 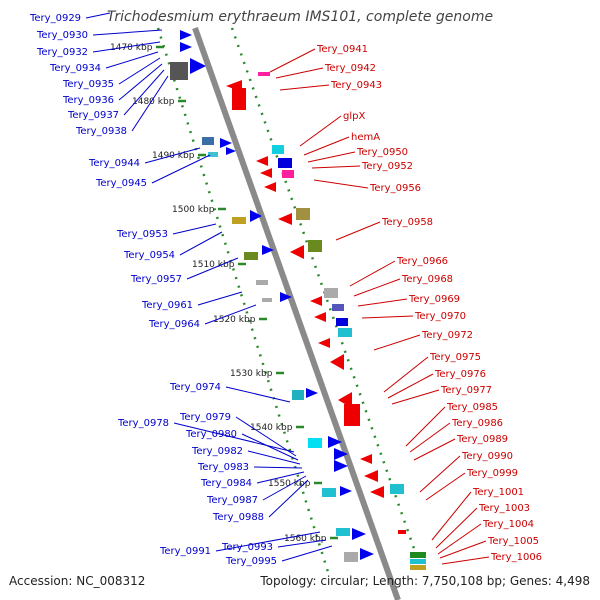 I want to click on left-gene-label: Tery_0978, so click(x=143, y=423).